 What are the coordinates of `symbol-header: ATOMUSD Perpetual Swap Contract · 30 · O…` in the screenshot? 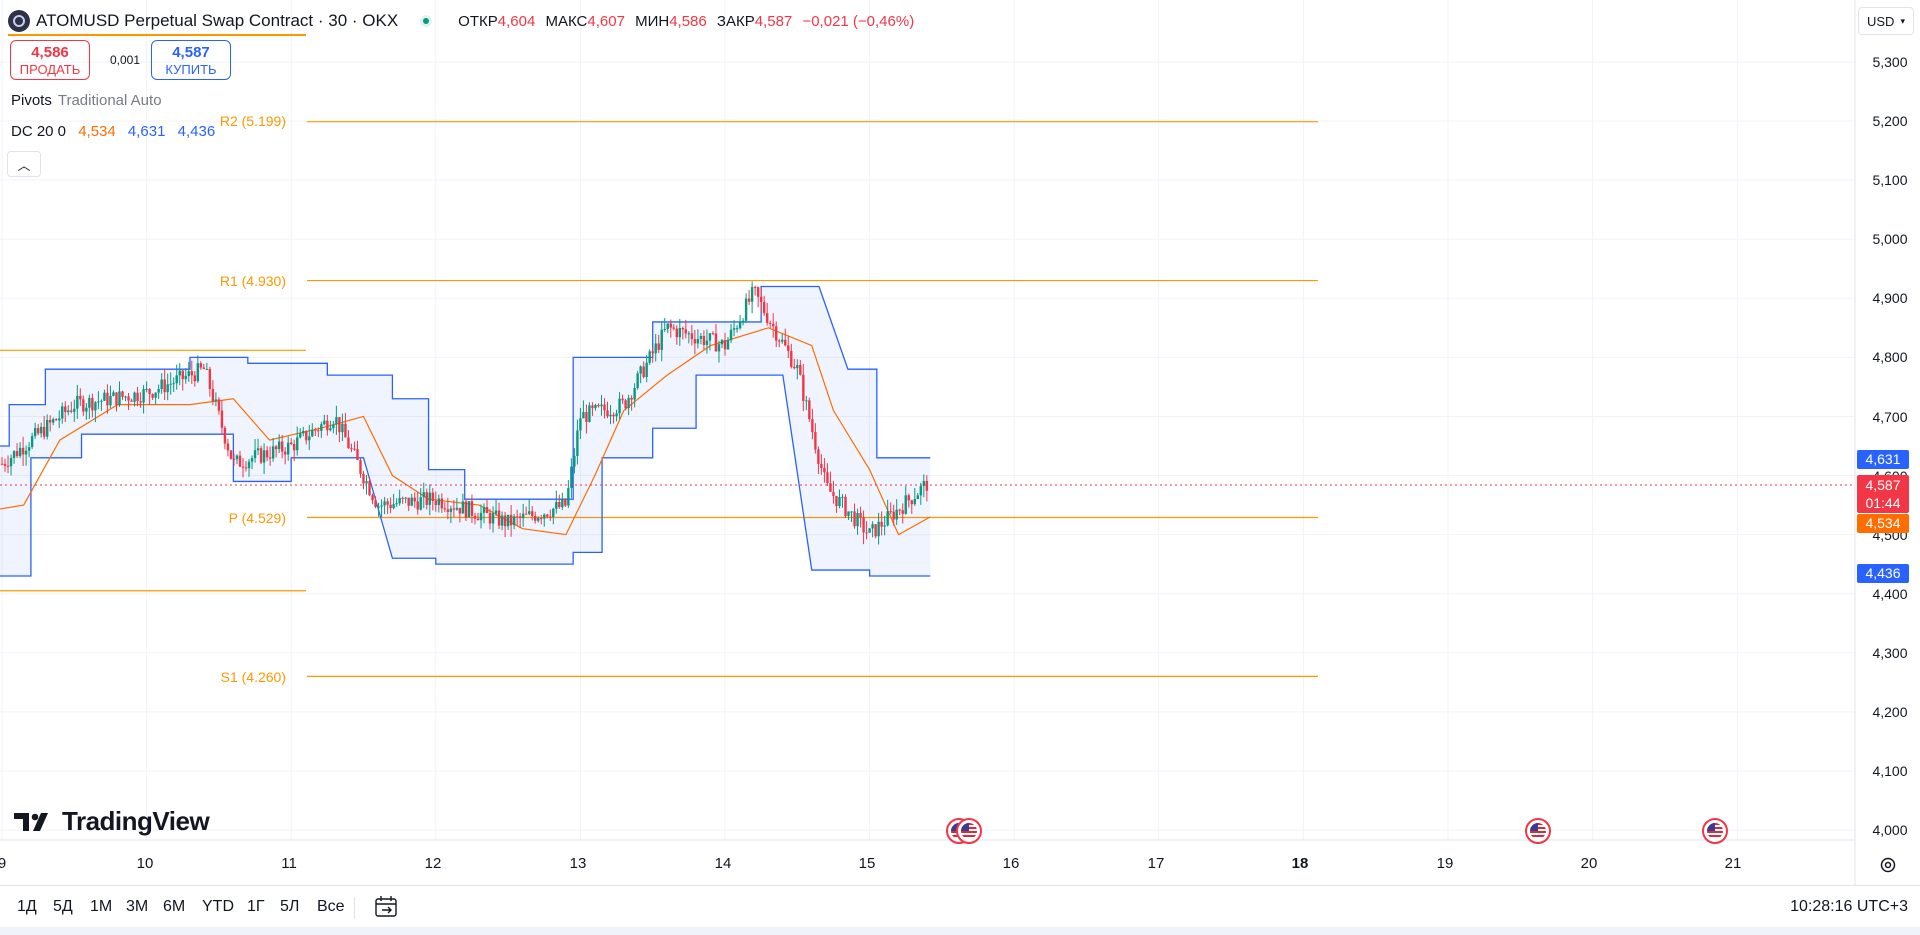 It's located at (461, 21).